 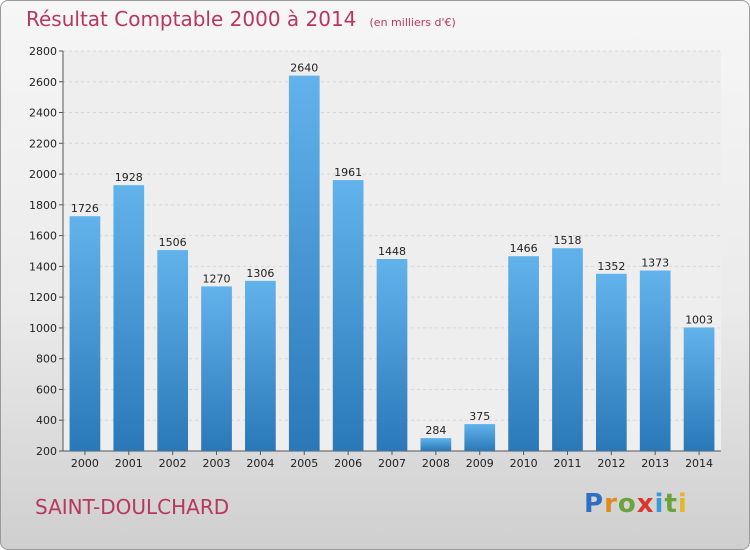 What do you see at coordinates (43, 236) in the screenshot?
I see `y-tick-label: 1600` at bounding box center [43, 236].